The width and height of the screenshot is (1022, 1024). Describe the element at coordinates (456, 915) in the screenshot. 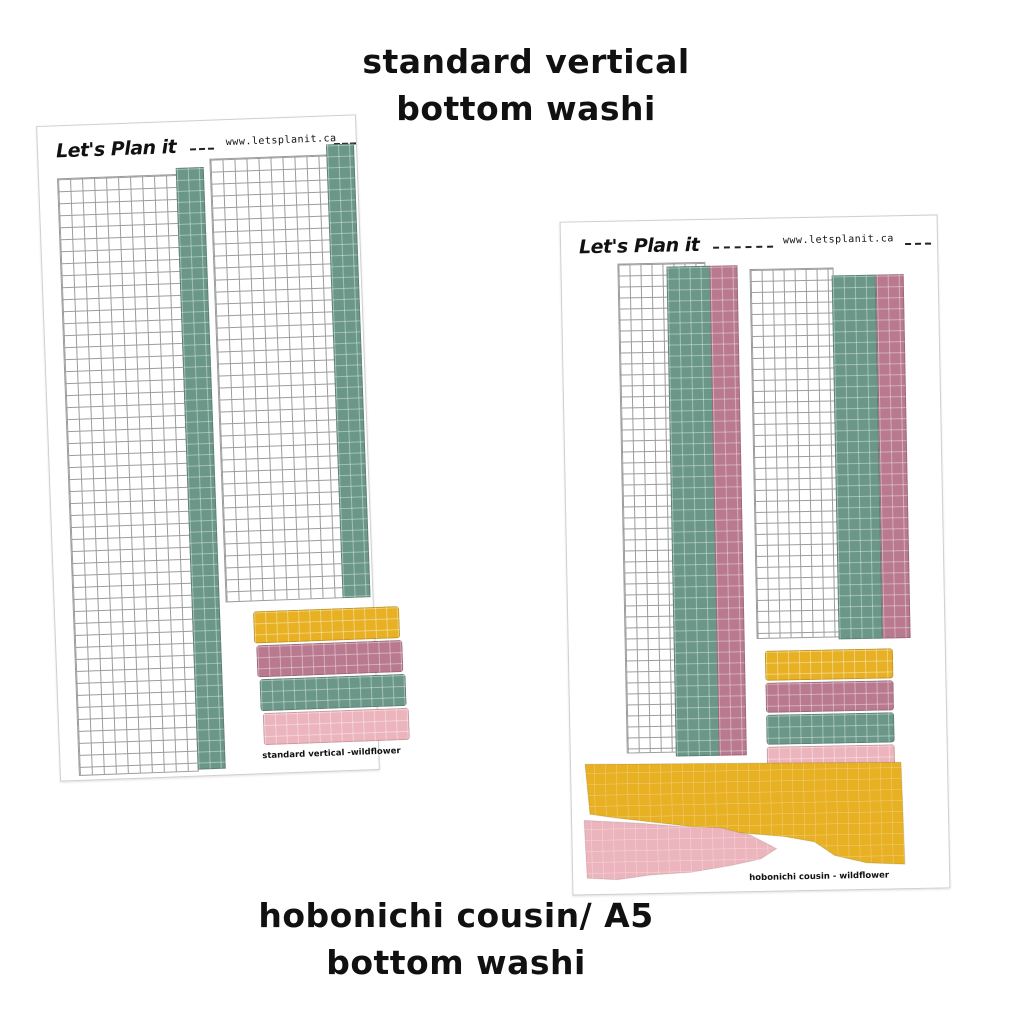

I see `caption-line: hobonichi cousin/ A5` at that location.